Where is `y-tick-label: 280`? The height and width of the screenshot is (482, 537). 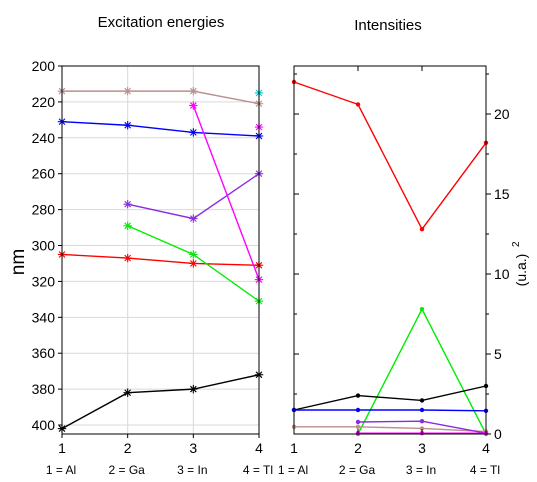
y-tick-label: 280 is located at coordinates (44, 210).